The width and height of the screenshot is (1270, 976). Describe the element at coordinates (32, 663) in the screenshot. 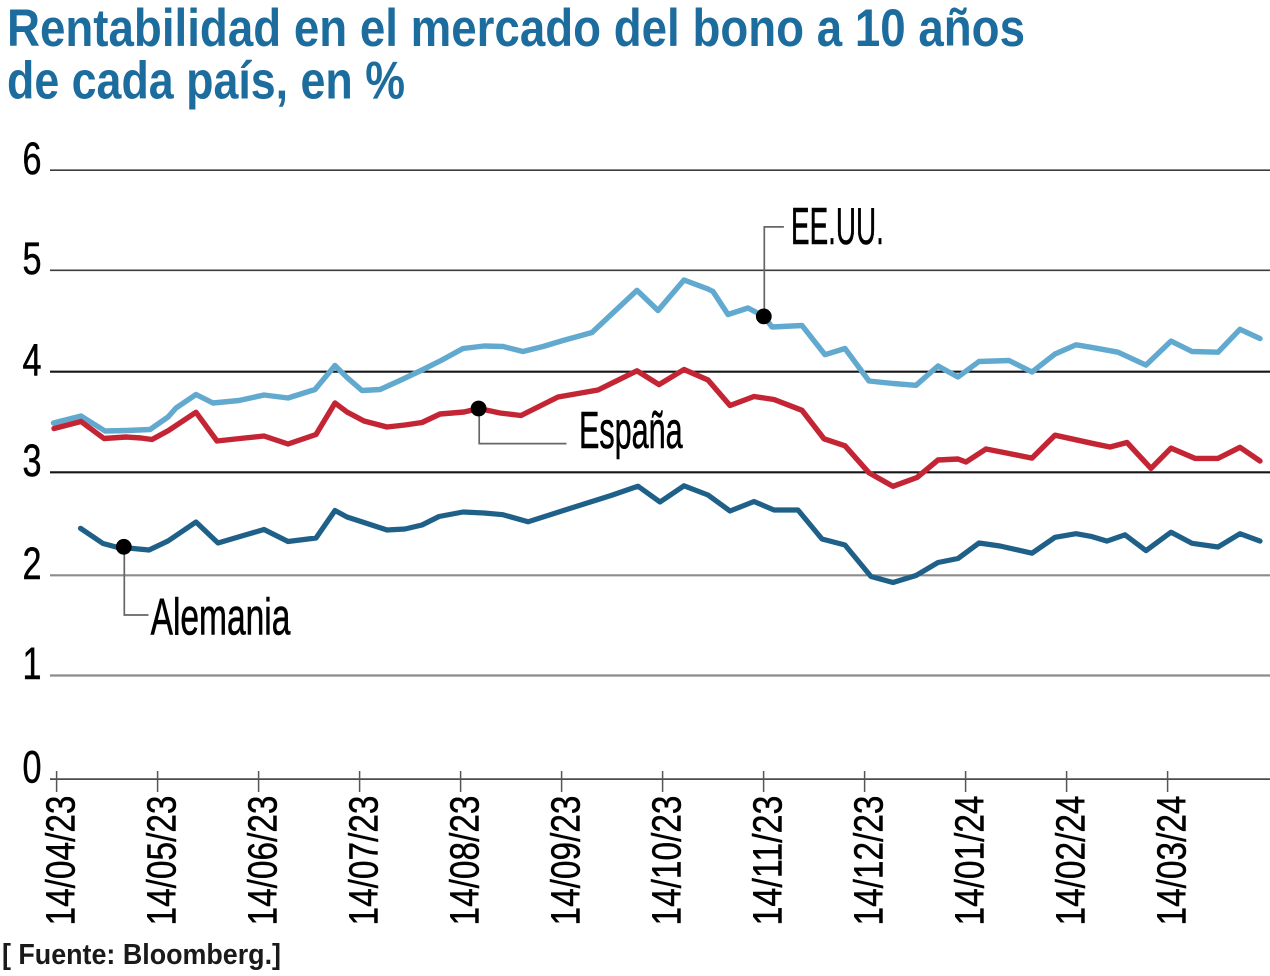

I see `svg-text: 1` at that location.